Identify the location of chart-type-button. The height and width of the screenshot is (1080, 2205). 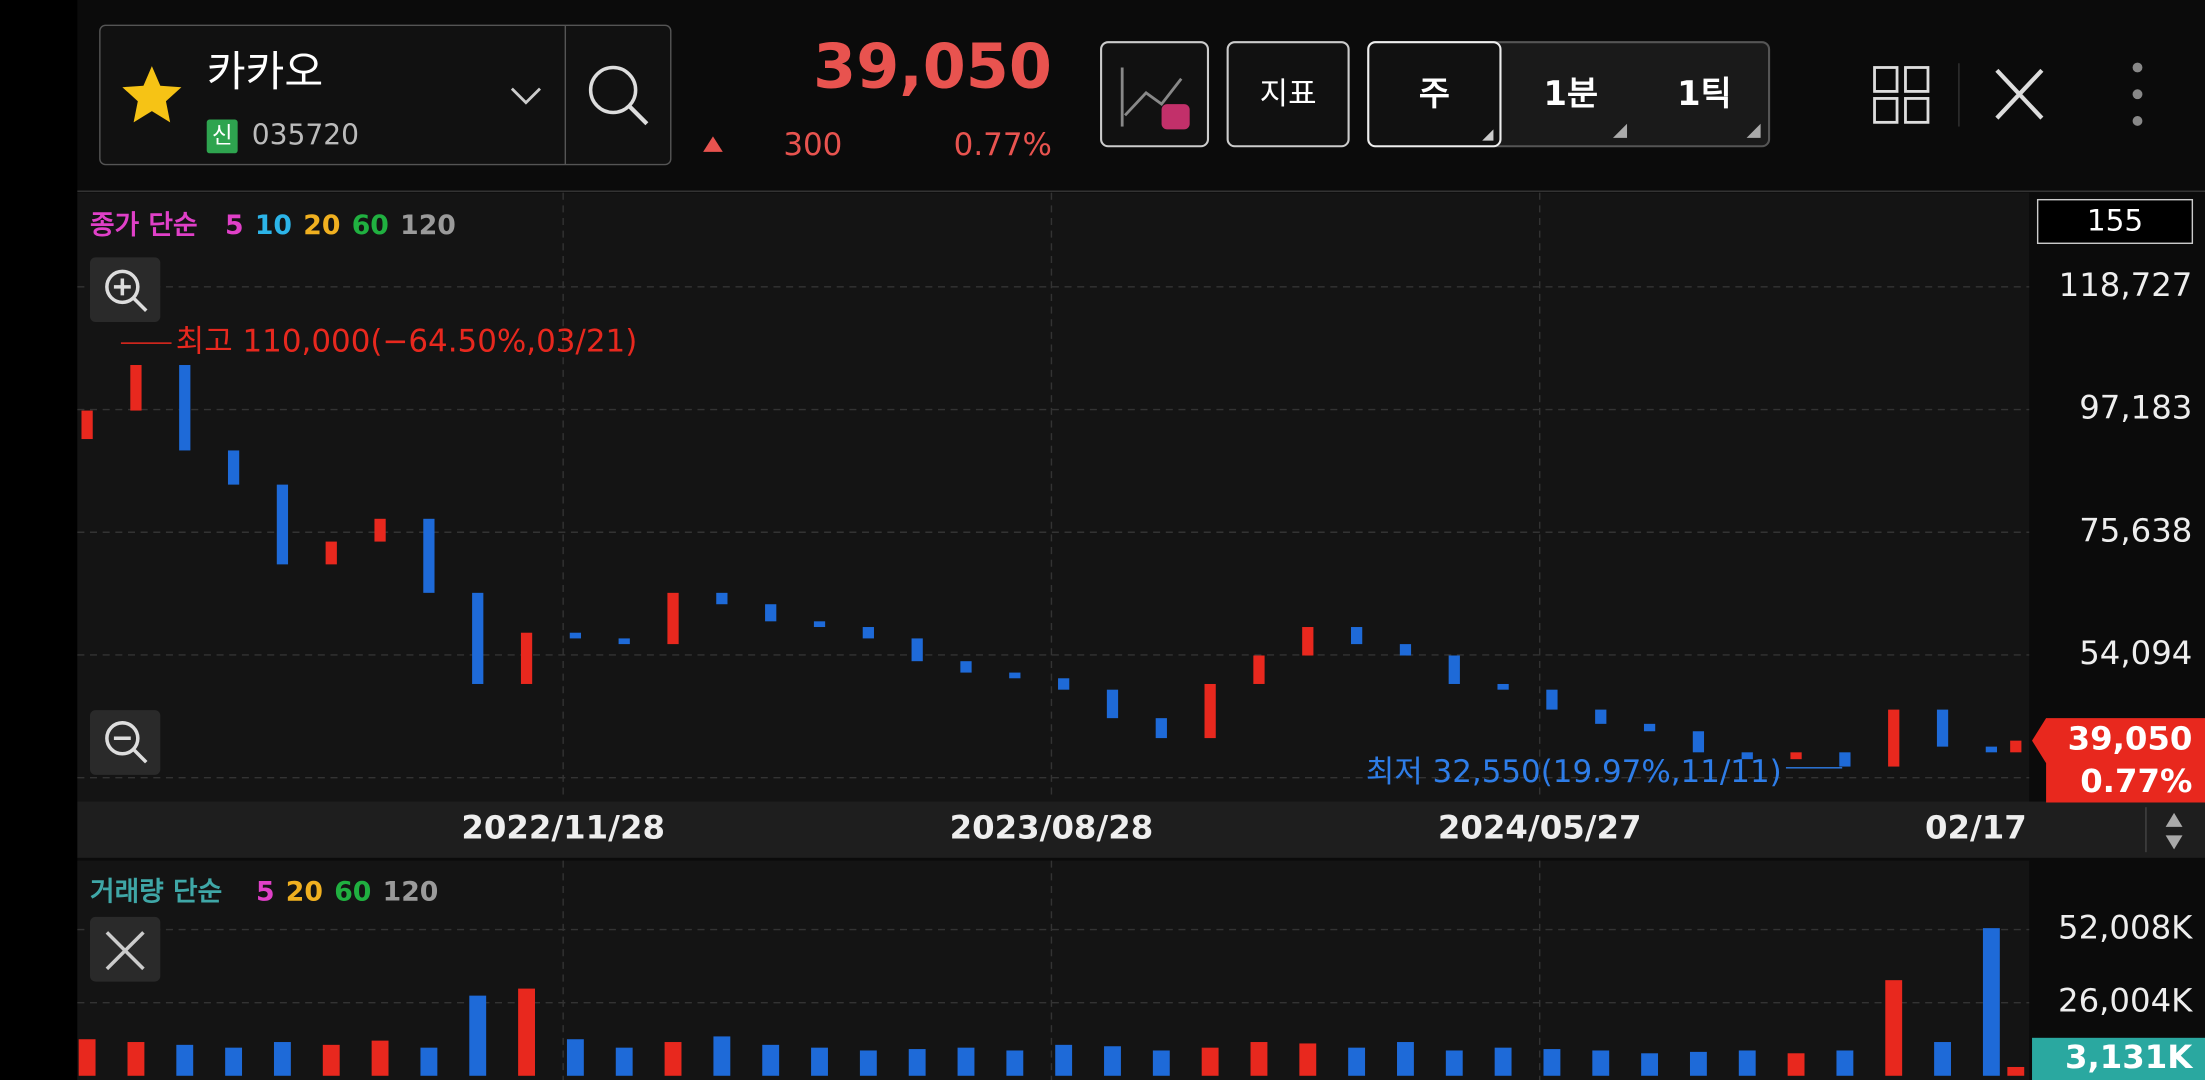
(1155, 94).